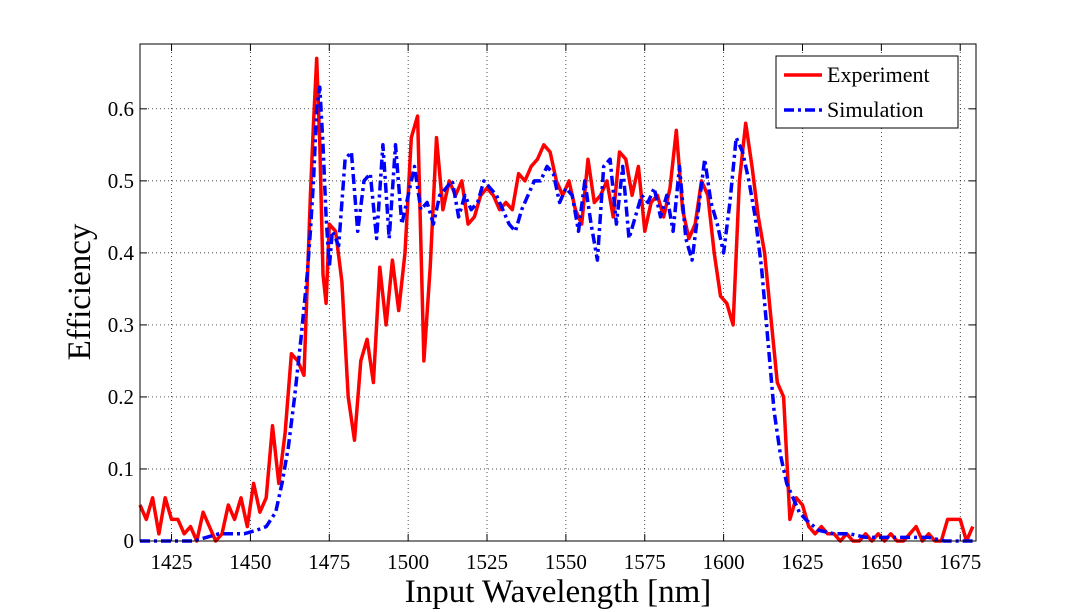 The height and width of the screenshot is (612, 1078). What do you see at coordinates (802, 562) in the screenshot?
I see `x-tick-label: 1625` at bounding box center [802, 562].